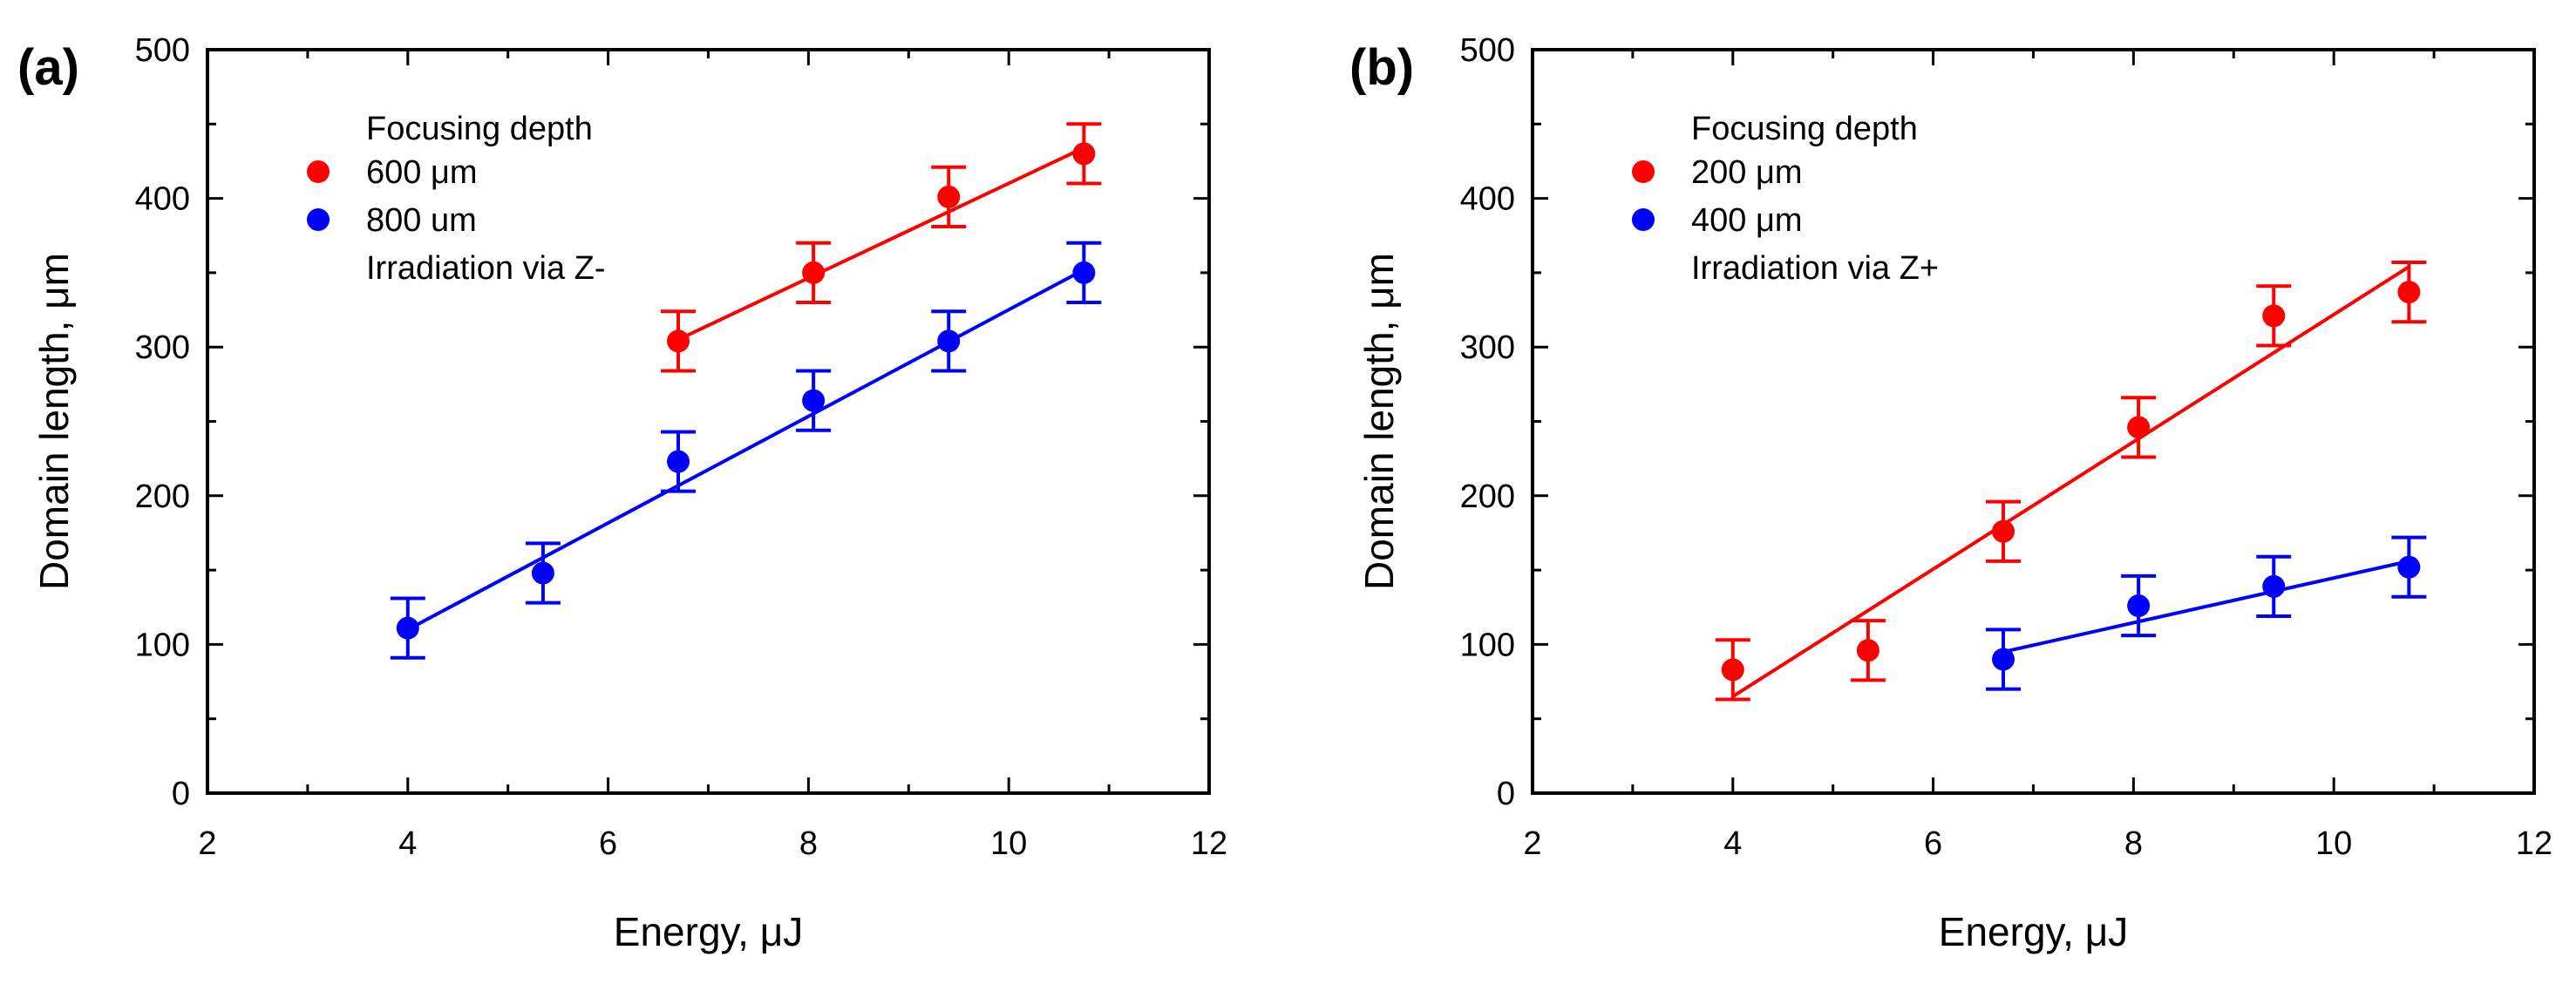 This screenshot has height=984, width=2576. Describe the element at coordinates (1815, 268) in the screenshot. I see `legend-note: Irradiation via Z+` at that location.